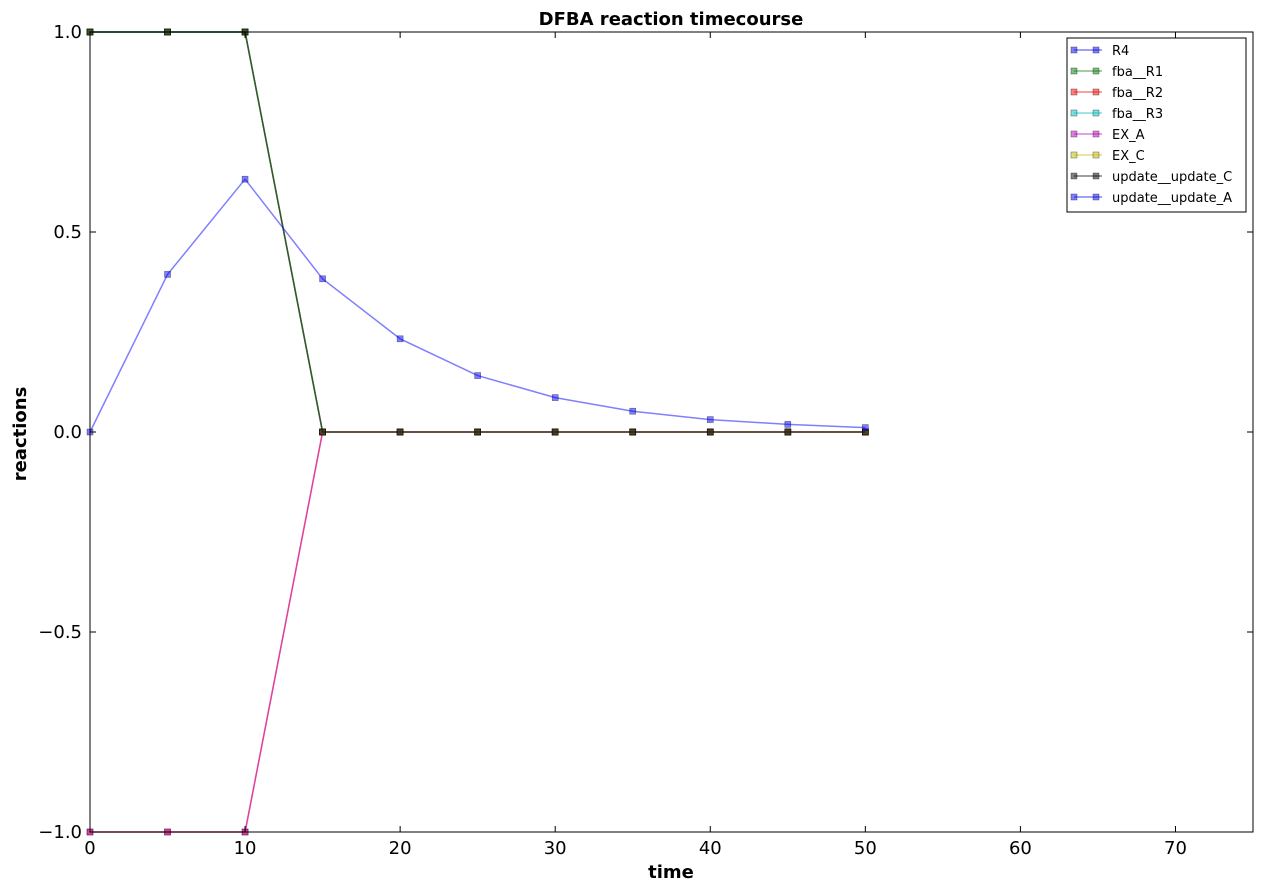  I want to click on chart-title: DFBA reaction timecourse, so click(671, 19).